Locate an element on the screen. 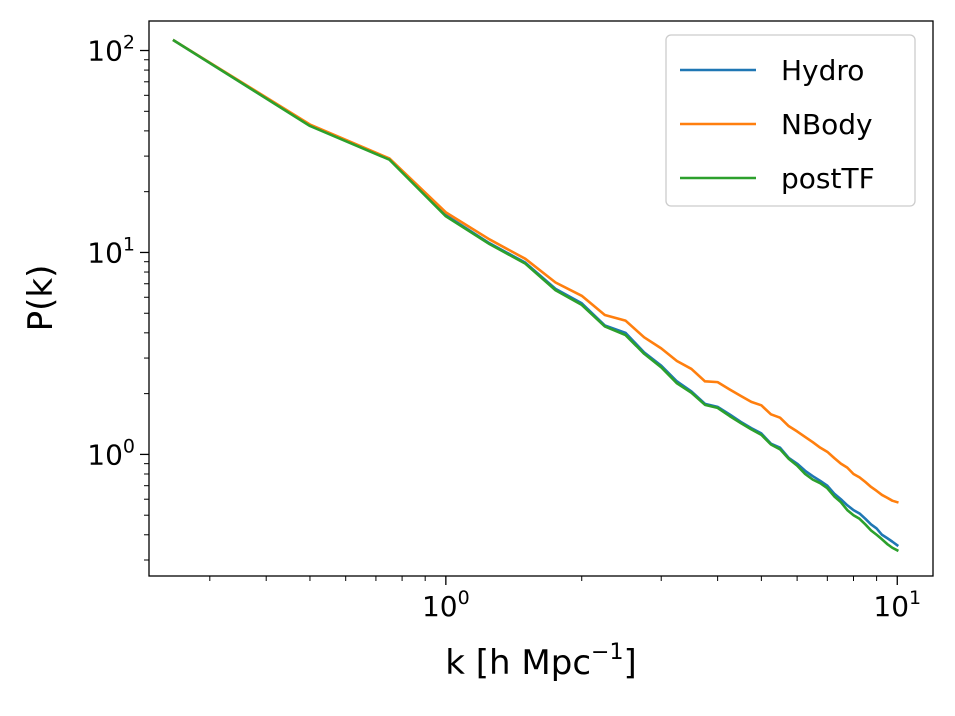 Image resolution: width=955 pixels, height=716 pixels. y-axis-label: P(k) is located at coordinates (41, 298).